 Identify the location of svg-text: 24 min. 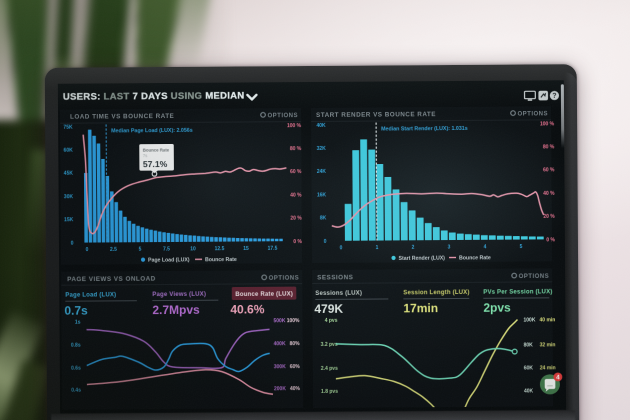
(548, 368).